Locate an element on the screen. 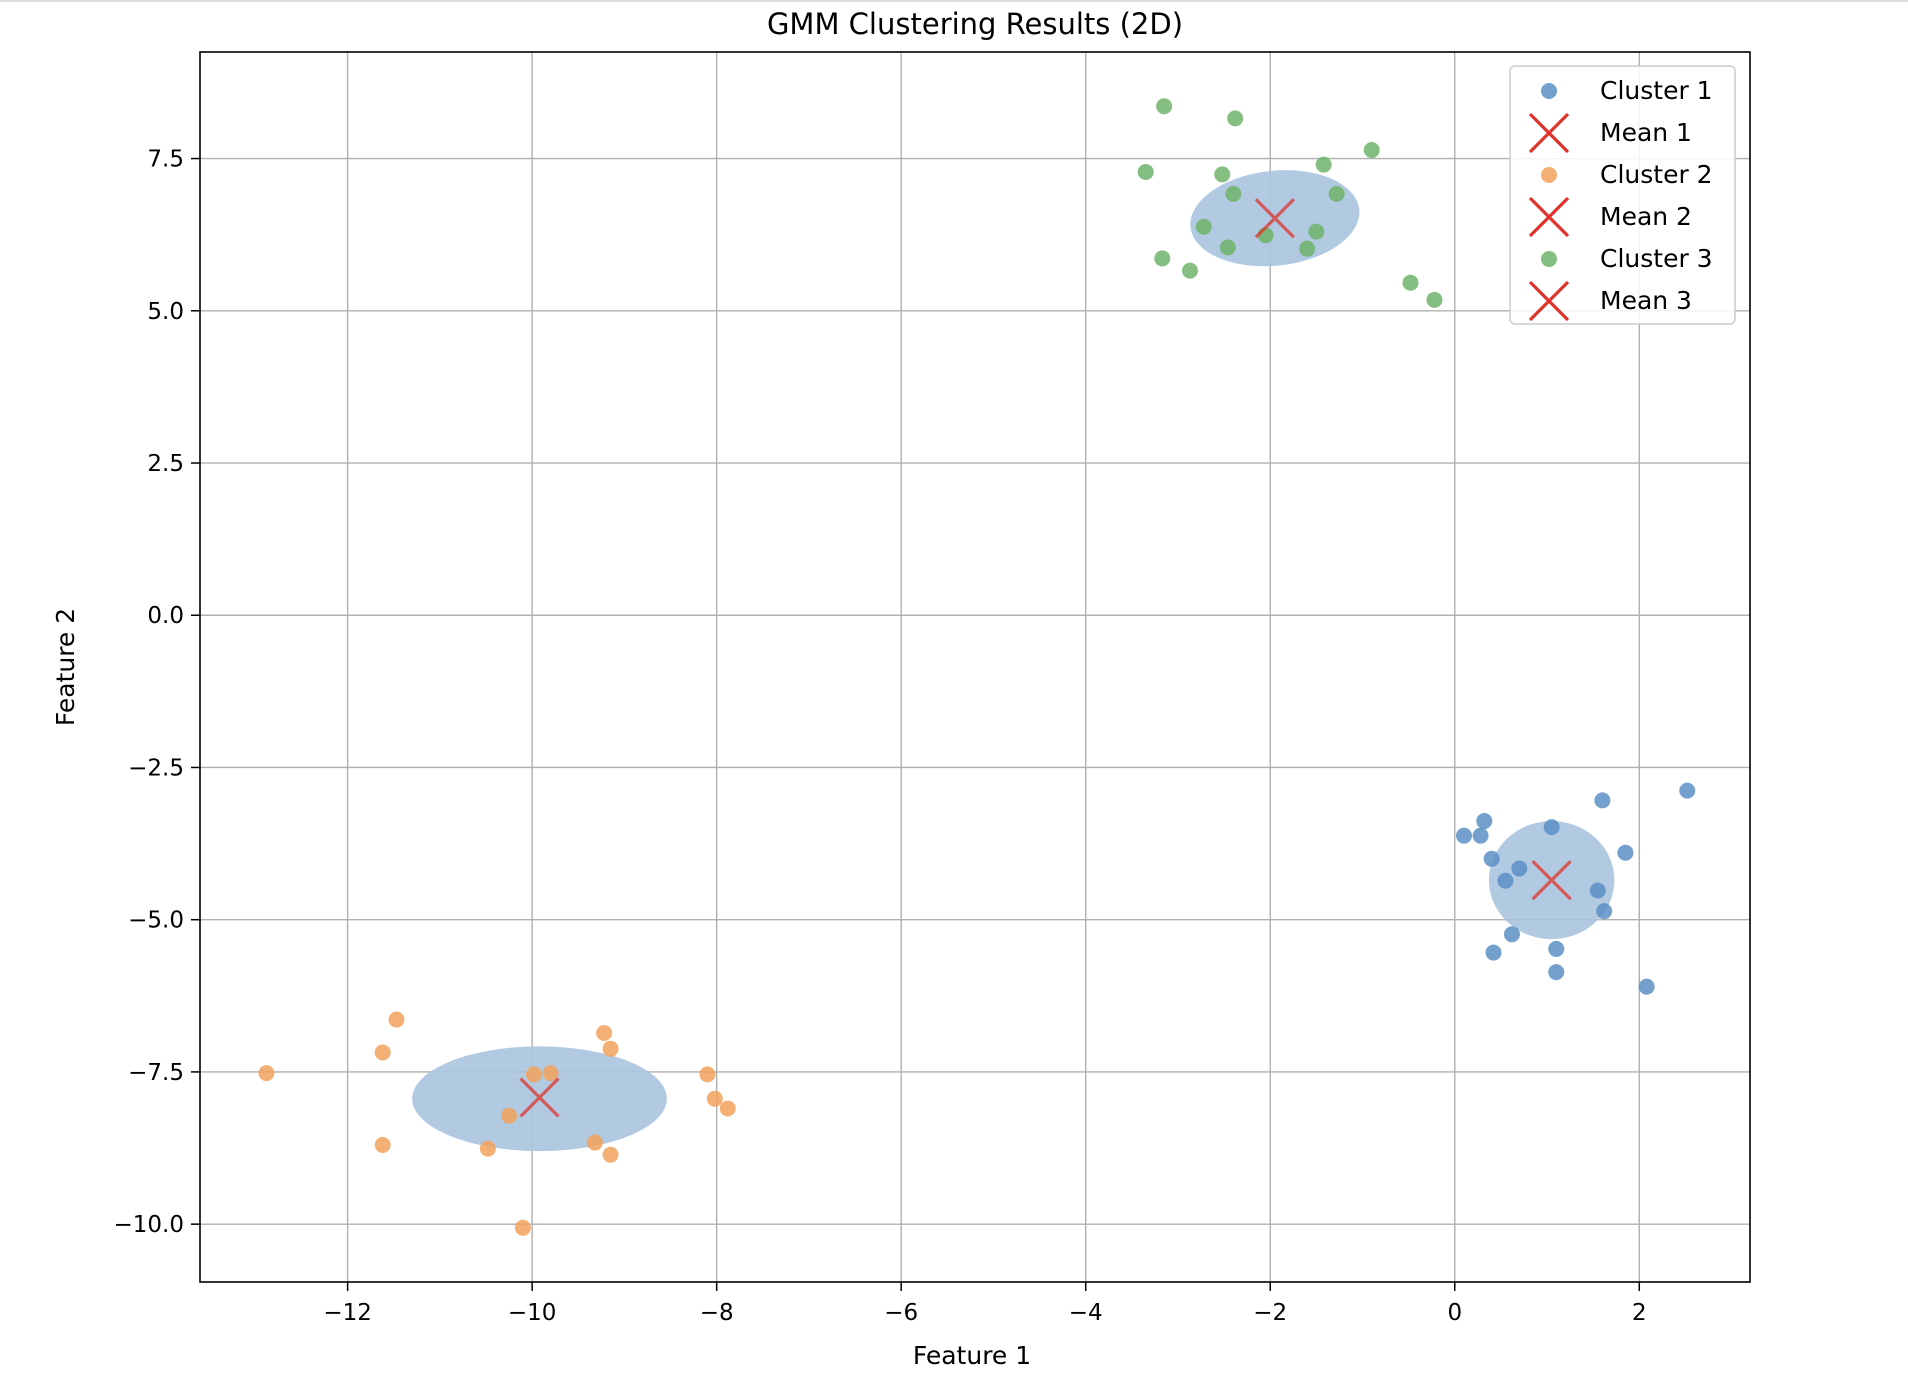 Image resolution: width=1908 pixels, height=1378 pixels. legend-label: Cluster 2 is located at coordinates (1656, 174).